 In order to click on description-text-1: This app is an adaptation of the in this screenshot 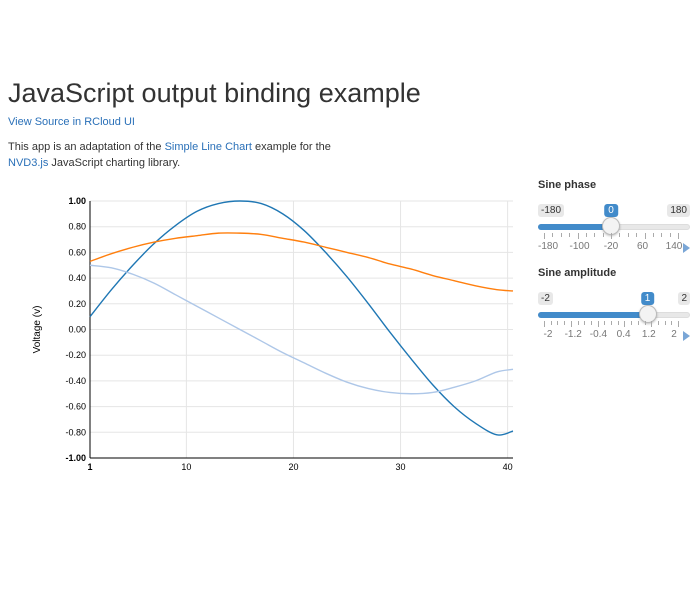, I will do `click(86, 147)`.